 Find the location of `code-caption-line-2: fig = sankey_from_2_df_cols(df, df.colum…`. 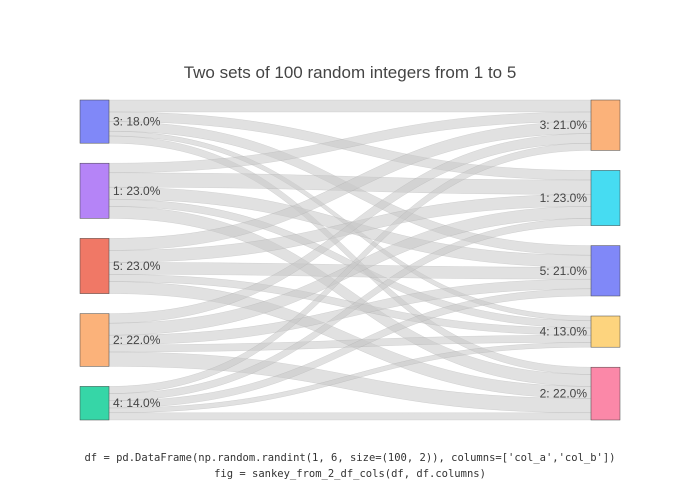

code-caption-line-2: fig = sankey_from_2_df_cols(df, df.colum… is located at coordinates (350, 474).